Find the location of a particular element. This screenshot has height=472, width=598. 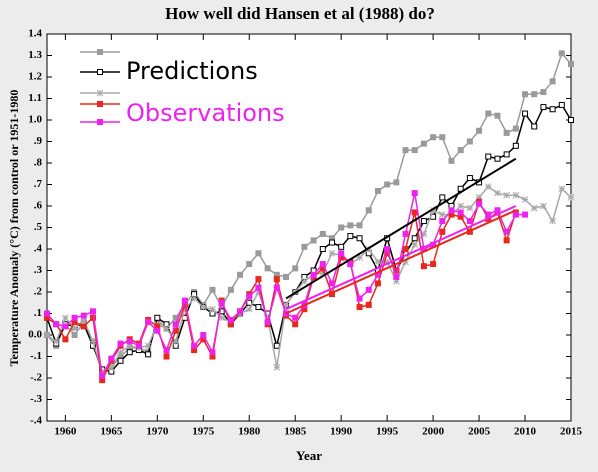

x-axis-label: Year is located at coordinates (309, 455).